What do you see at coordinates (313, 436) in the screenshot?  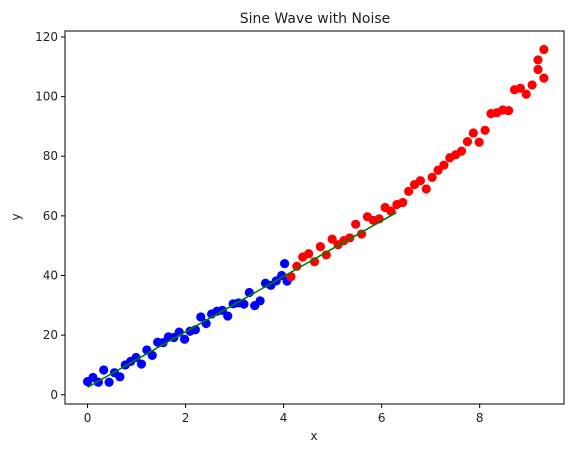 I see `x-axis-label: x` at bounding box center [313, 436].